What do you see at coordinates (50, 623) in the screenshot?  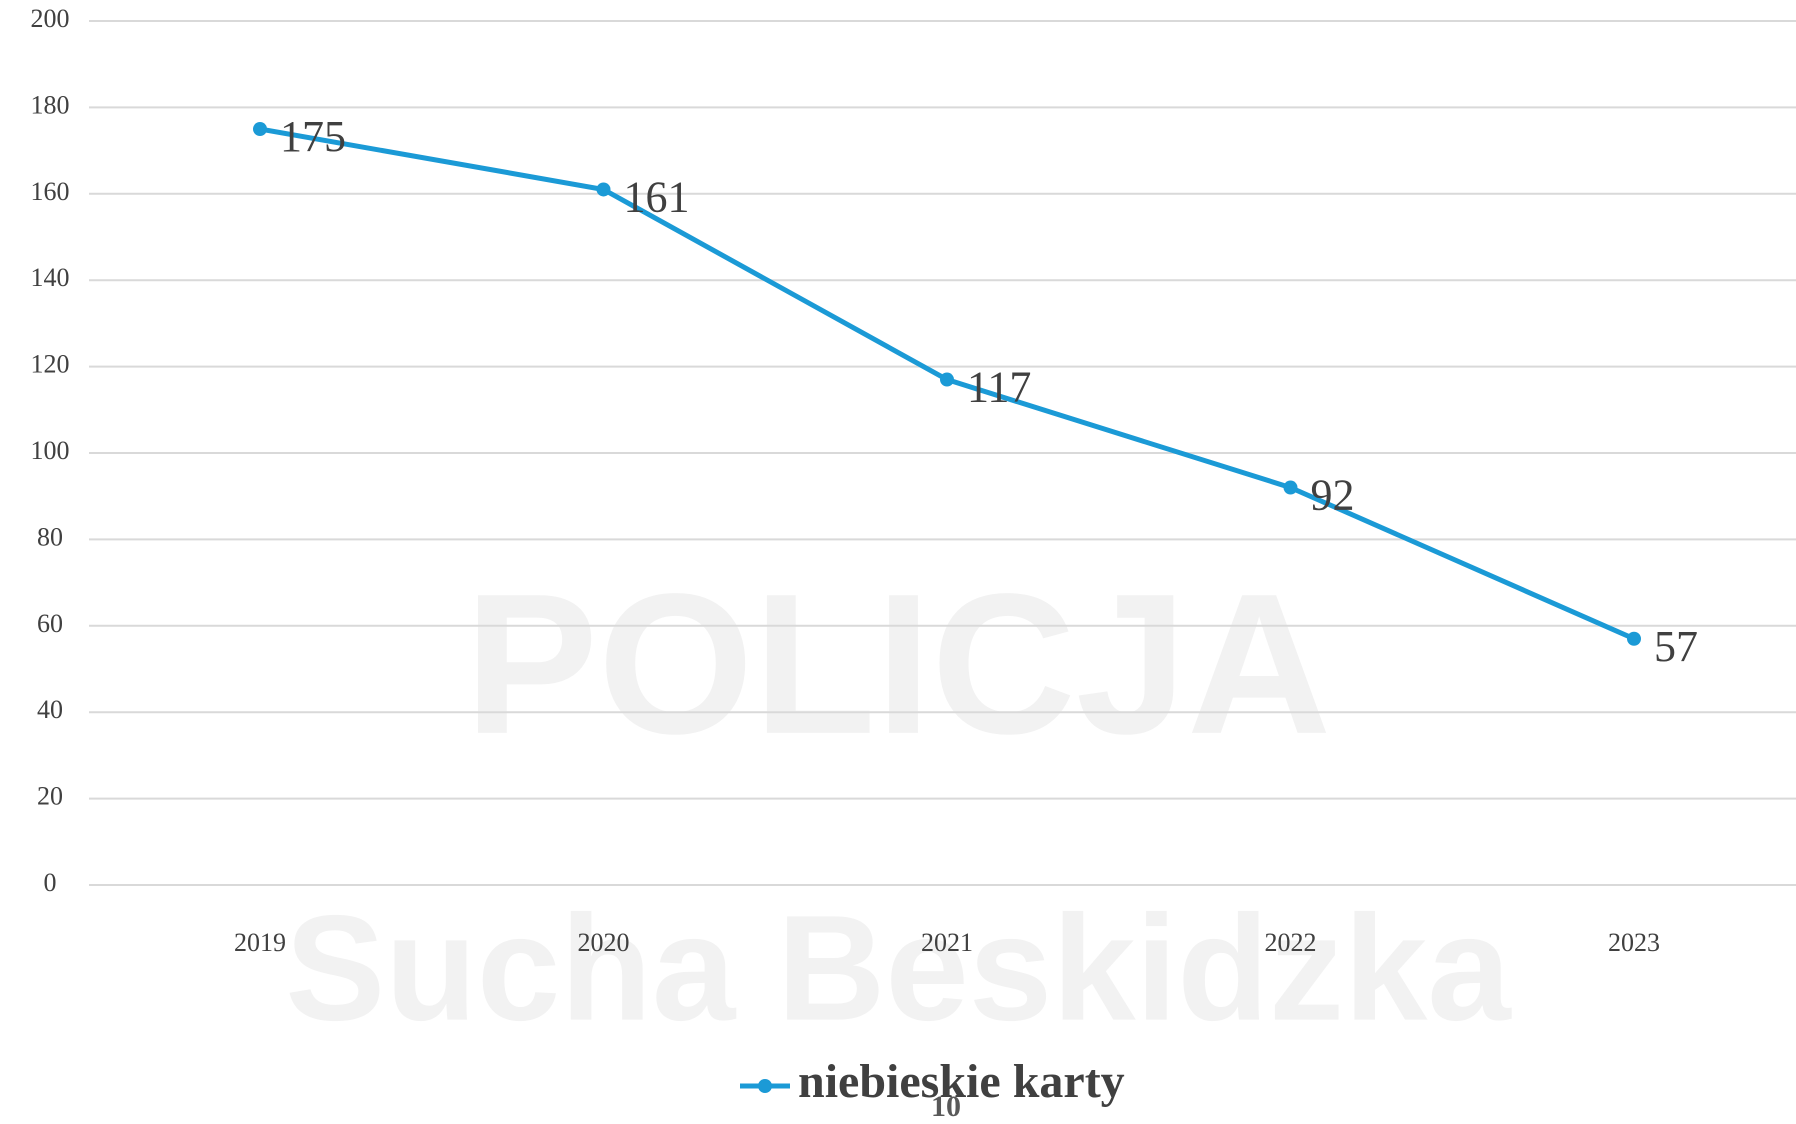 I see `y-tick-label: 60` at bounding box center [50, 623].